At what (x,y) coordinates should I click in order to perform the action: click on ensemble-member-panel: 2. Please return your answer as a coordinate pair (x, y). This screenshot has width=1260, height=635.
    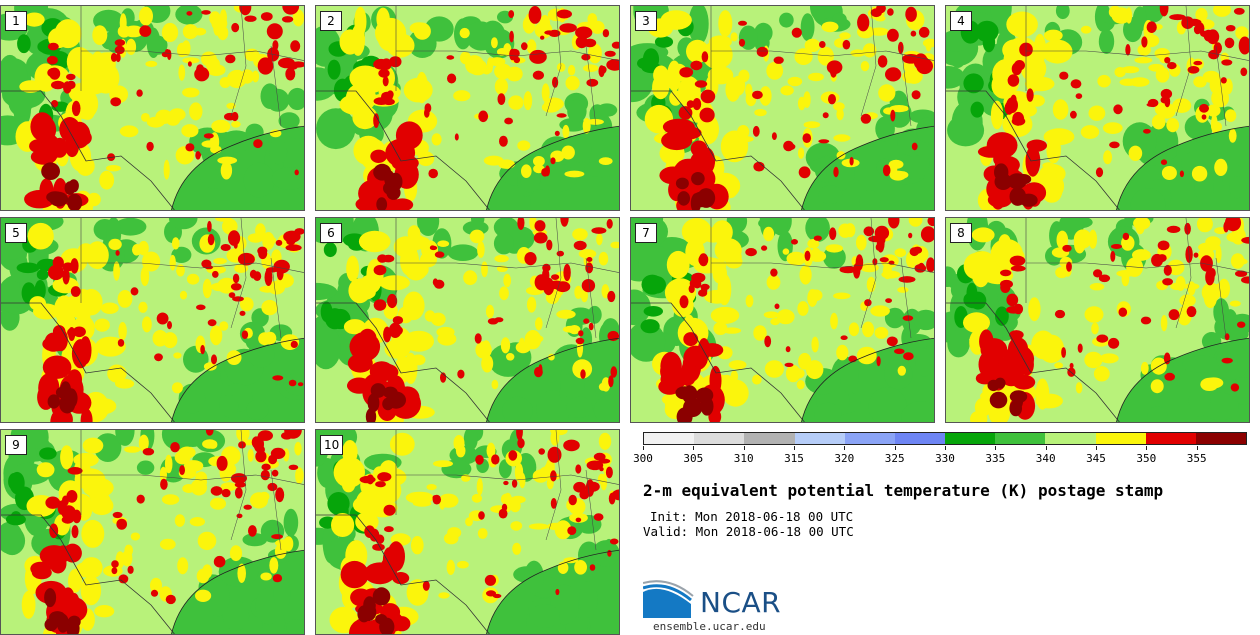
    Looking at the image, I should click on (467, 108).